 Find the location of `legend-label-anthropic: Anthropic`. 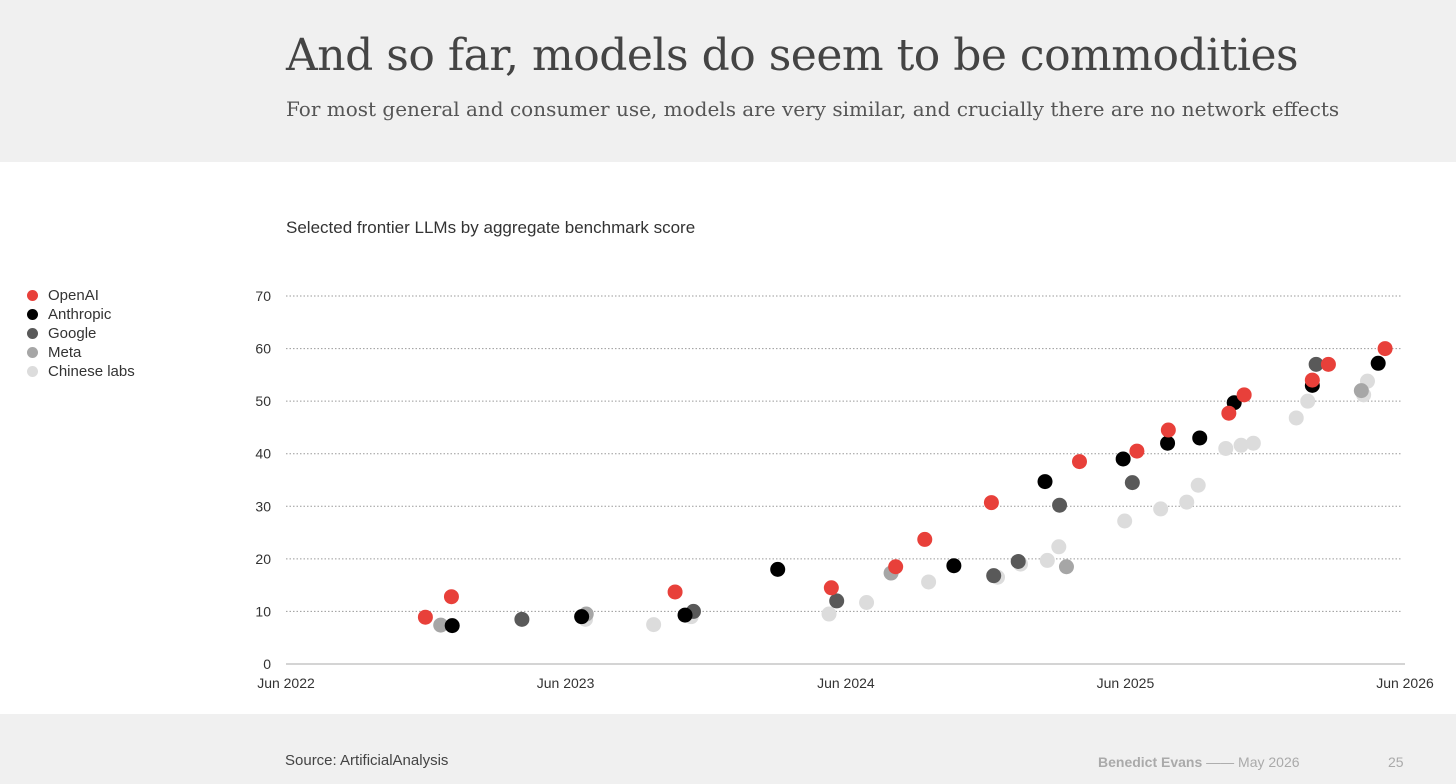

legend-label-anthropic: Anthropic is located at coordinates (80, 314).